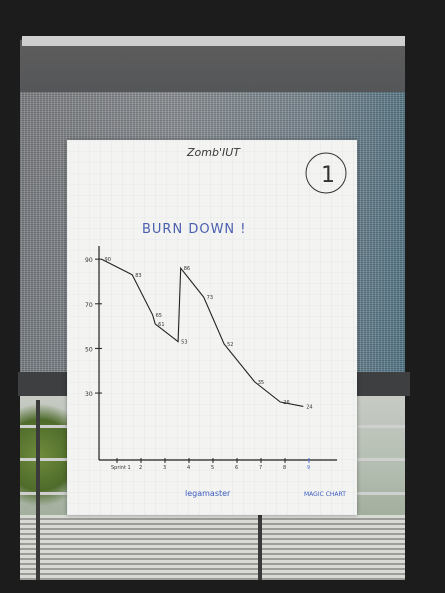  What do you see at coordinates (108, 260) in the screenshot?
I see `point-label: 90` at bounding box center [108, 260].